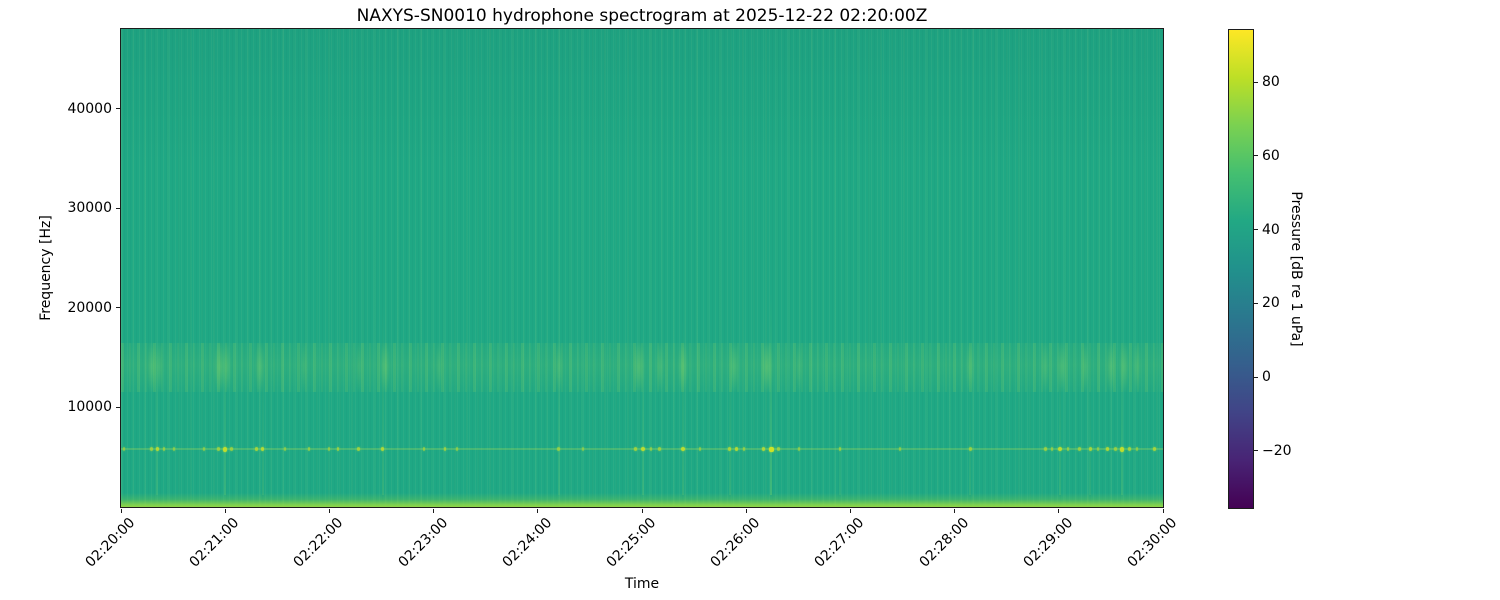  I want to click on colorbar-tick-label: 40, so click(1271, 229).